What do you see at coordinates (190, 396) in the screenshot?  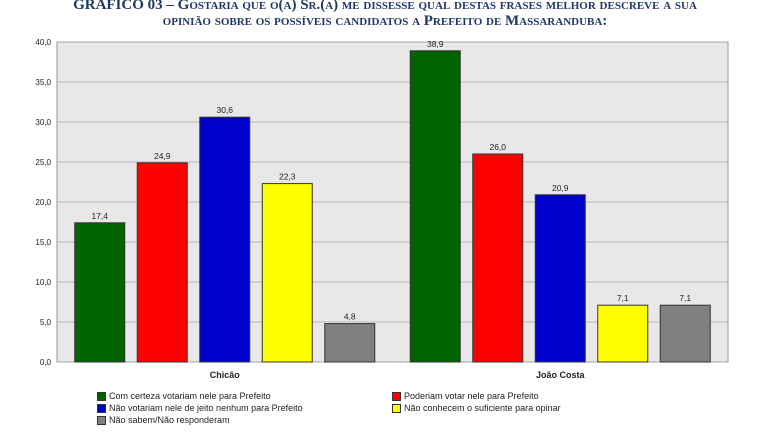 I see `legend-label: Com certeza votariam nele para Prefeito` at bounding box center [190, 396].